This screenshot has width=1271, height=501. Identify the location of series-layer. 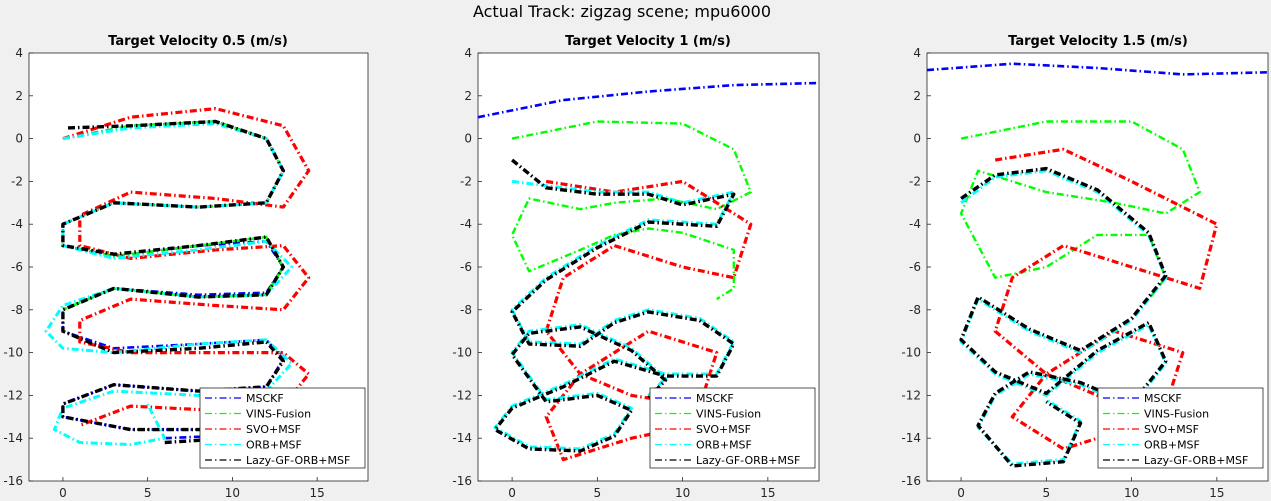
(177, 276).